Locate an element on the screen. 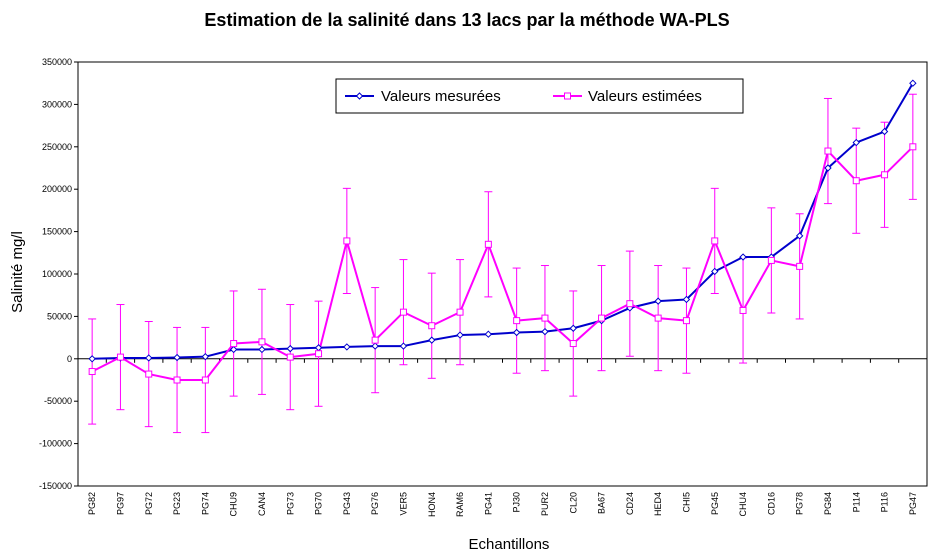 Image resolution: width=934 pixels, height=555 pixels. x-tick-label: HON4 is located at coordinates (432, 504).